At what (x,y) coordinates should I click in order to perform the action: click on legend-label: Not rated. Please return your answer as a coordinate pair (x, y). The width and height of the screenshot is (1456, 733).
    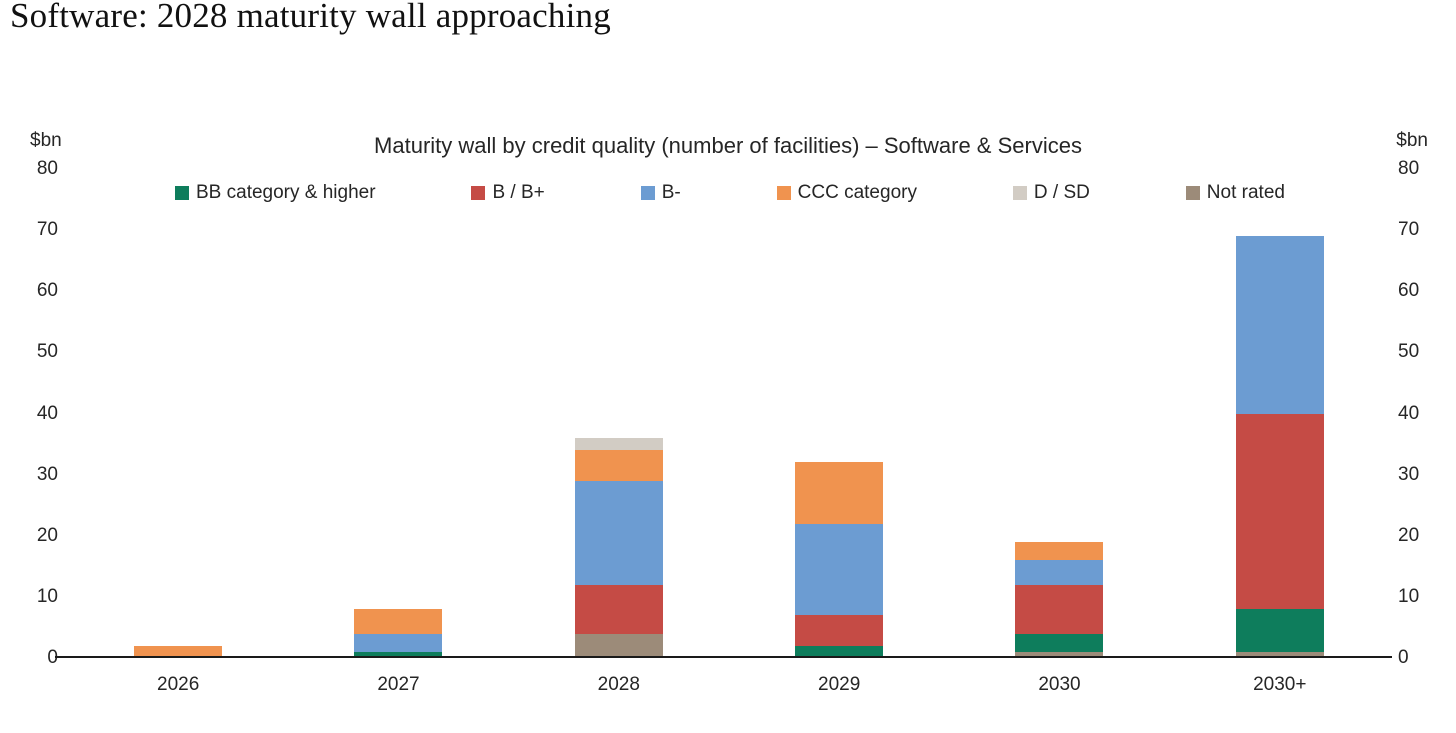
    Looking at the image, I should click on (1245, 192).